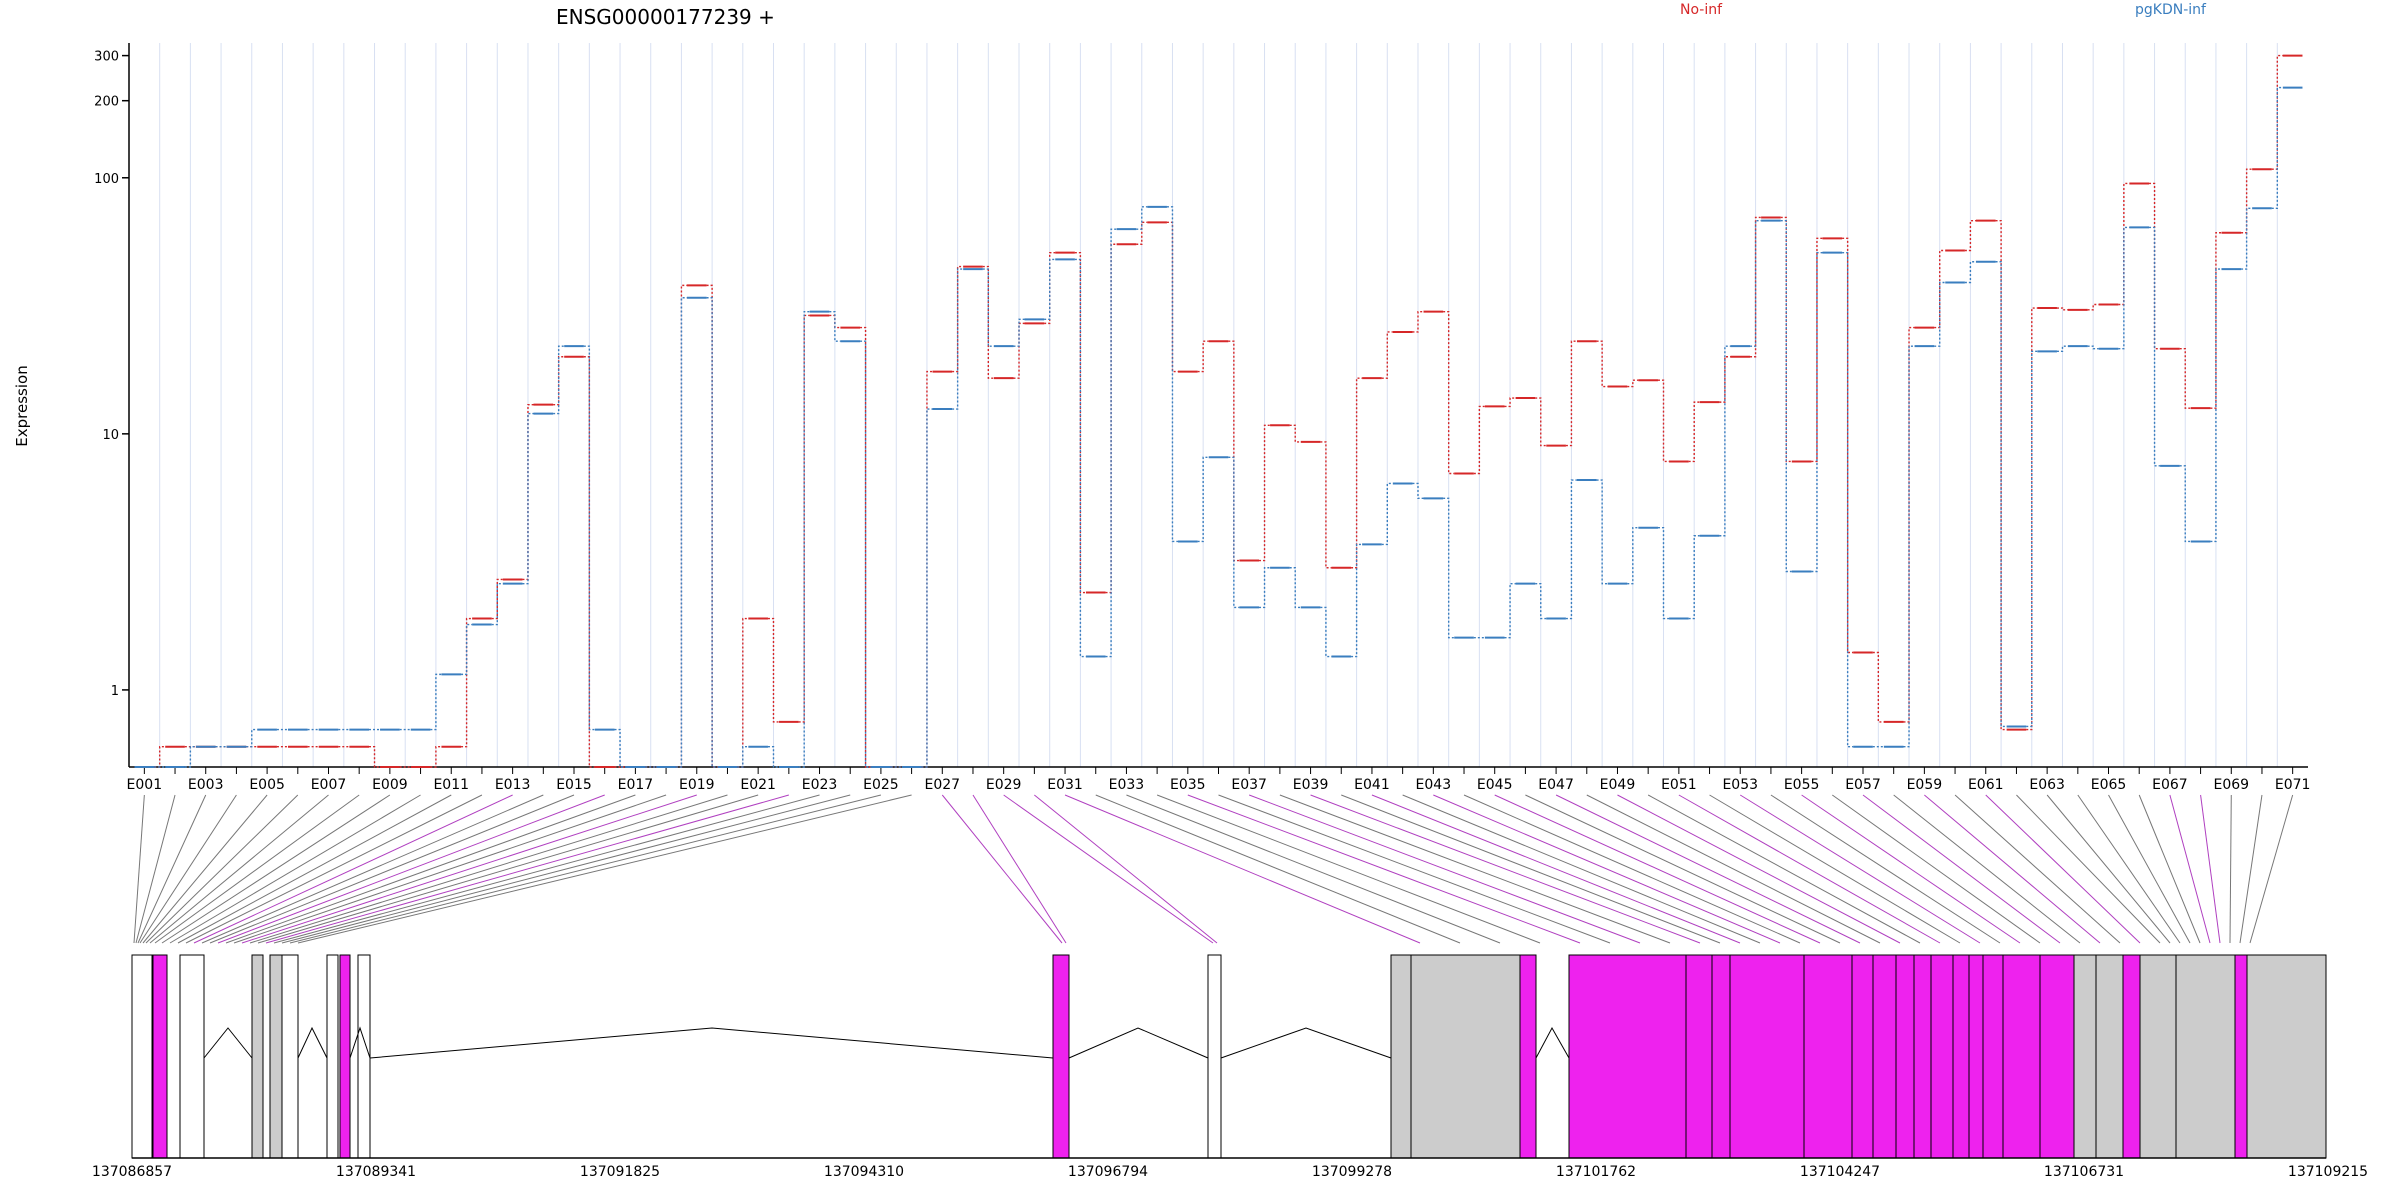 The image size is (2400, 1200). Describe the element at coordinates (1434, 785) in the screenshot. I see `x-tick-label: E043` at that location.